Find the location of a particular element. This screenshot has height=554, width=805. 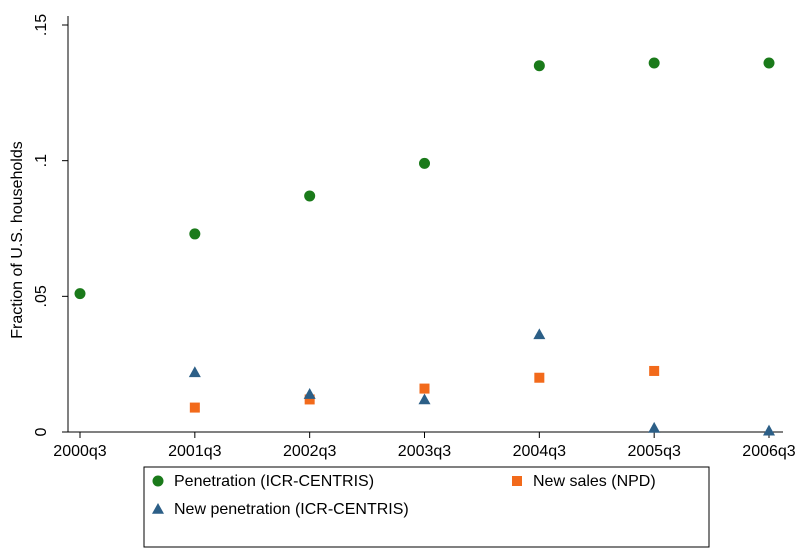

y-axis-title: Fraction of U.S. households is located at coordinates (17, 239).